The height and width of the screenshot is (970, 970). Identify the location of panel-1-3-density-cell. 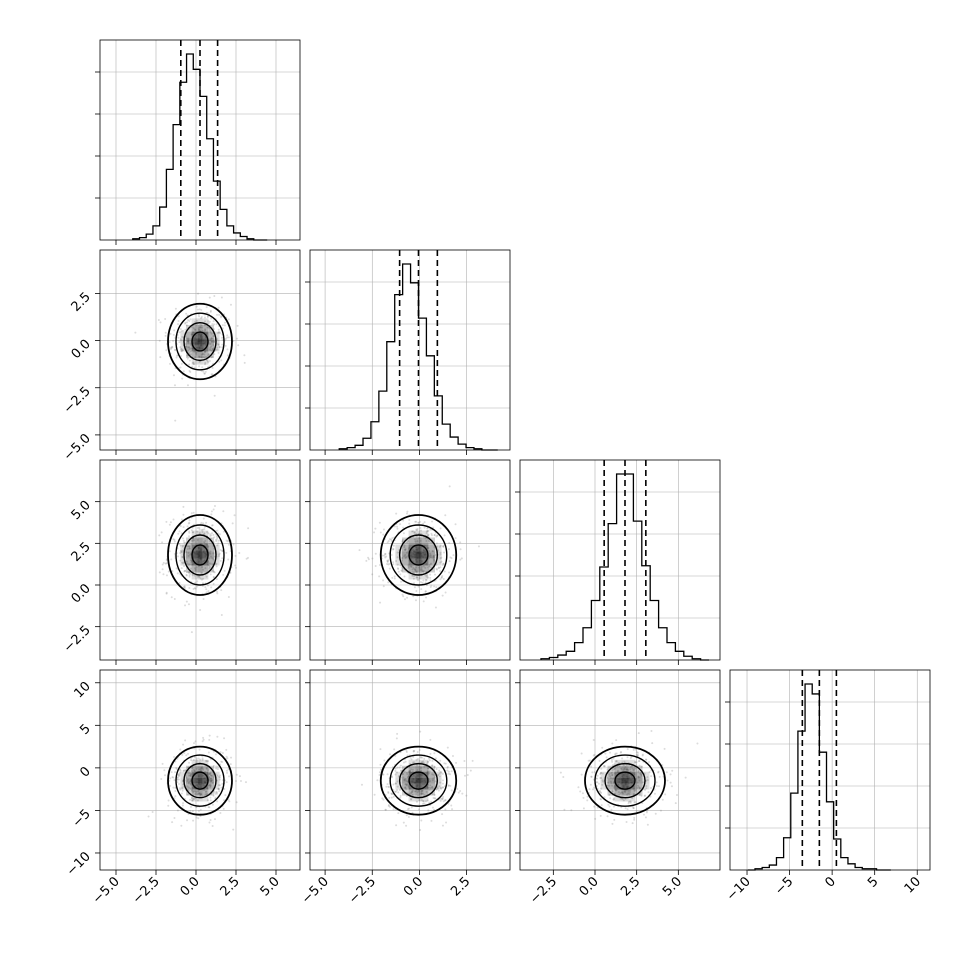
(418, 762).